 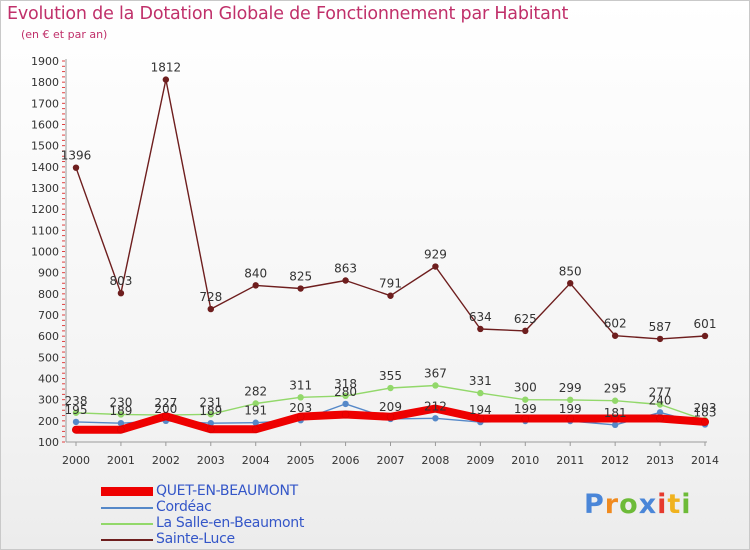 I want to click on logo-letter: x, so click(x=648, y=504).